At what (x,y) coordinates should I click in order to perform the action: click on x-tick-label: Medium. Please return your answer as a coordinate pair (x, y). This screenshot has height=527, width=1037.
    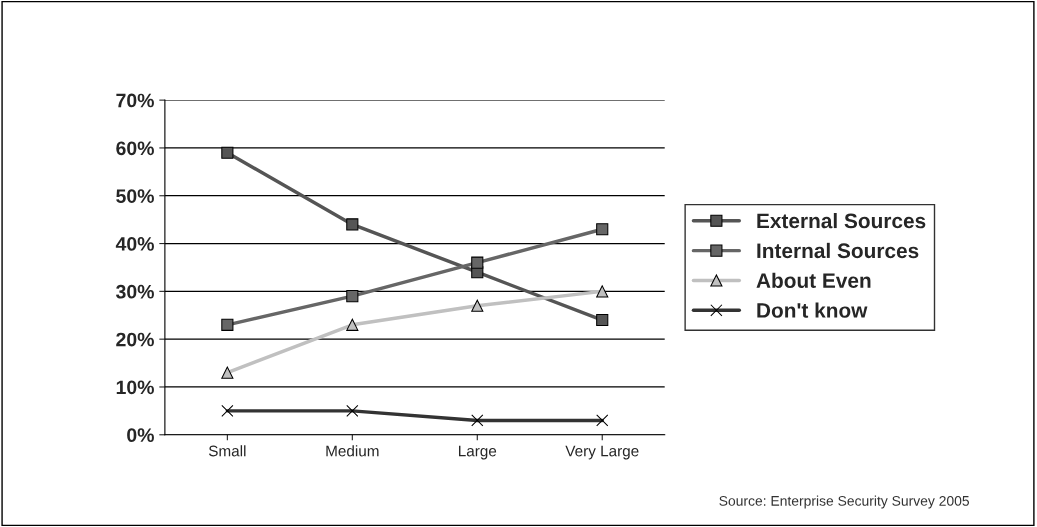
    Looking at the image, I should click on (352, 451).